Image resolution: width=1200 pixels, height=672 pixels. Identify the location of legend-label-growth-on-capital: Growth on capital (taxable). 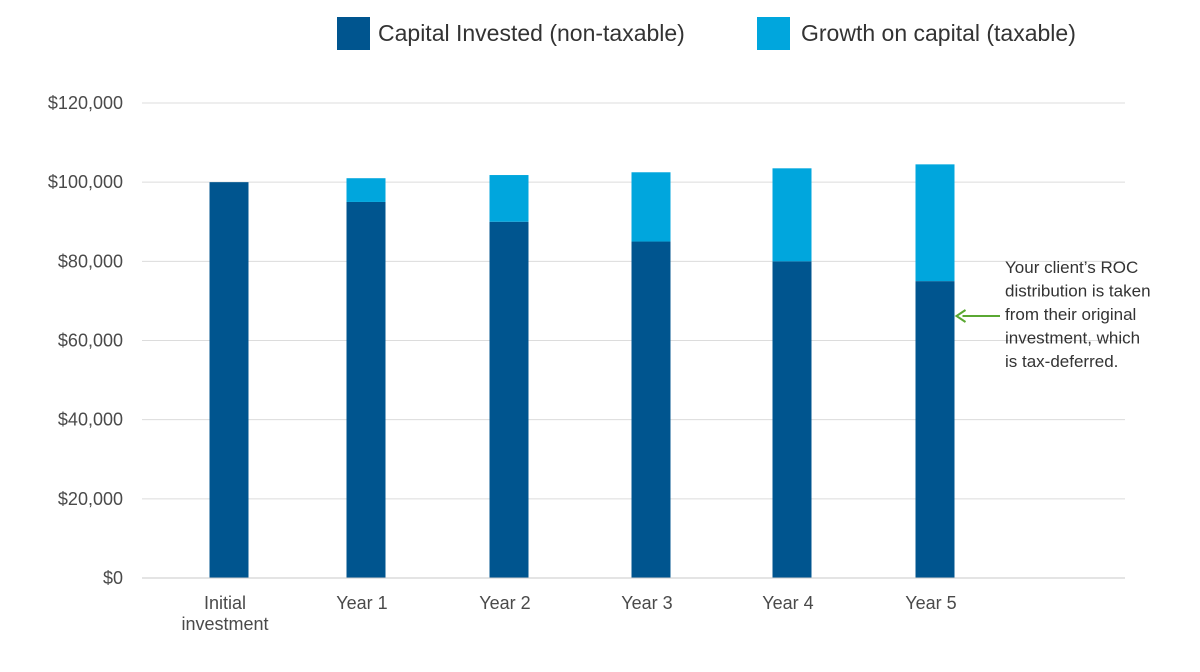
(938, 33).